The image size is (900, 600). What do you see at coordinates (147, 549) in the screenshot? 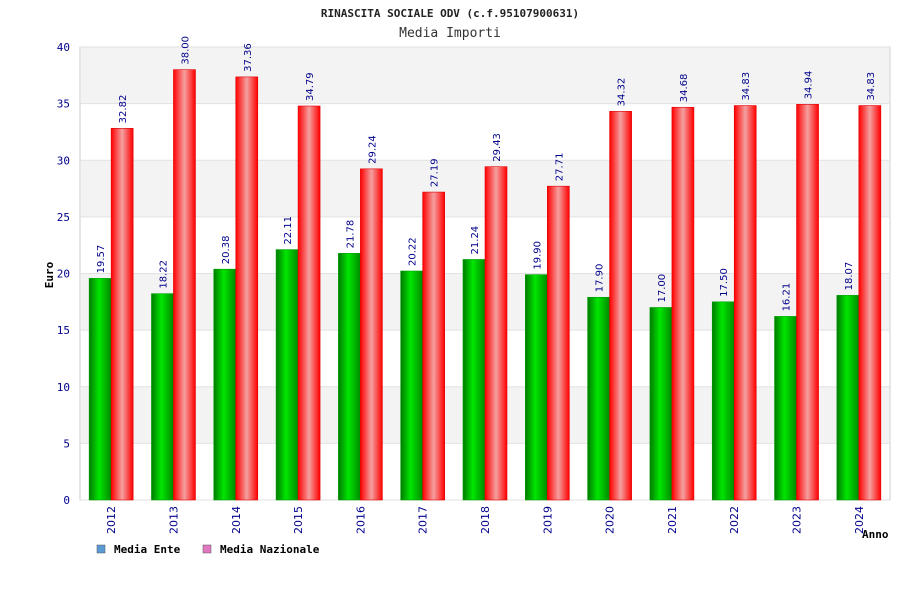
I see `legend-label-media-ente: Media Ente` at bounding box center [147, 549].